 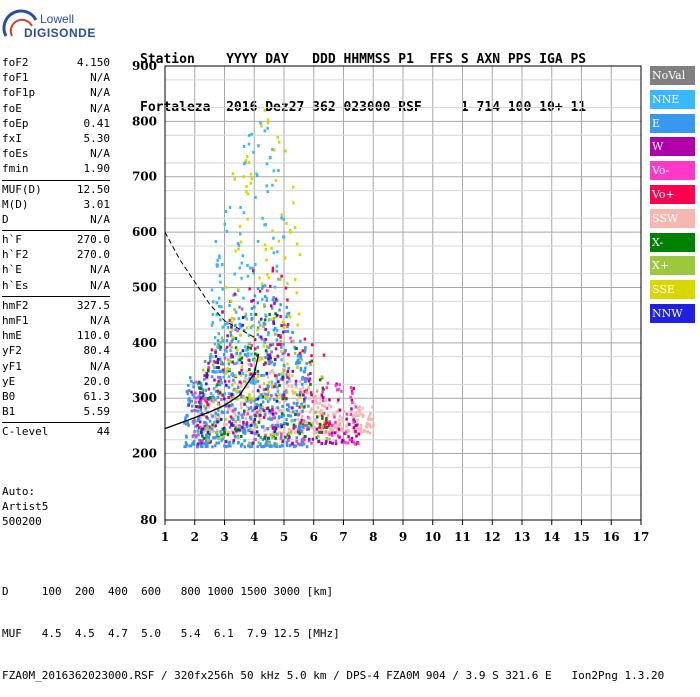 What do you see at coordinates (209, 284) in the screenshot?
I see `profile-dashed-line` at bounding box center [209, 284].